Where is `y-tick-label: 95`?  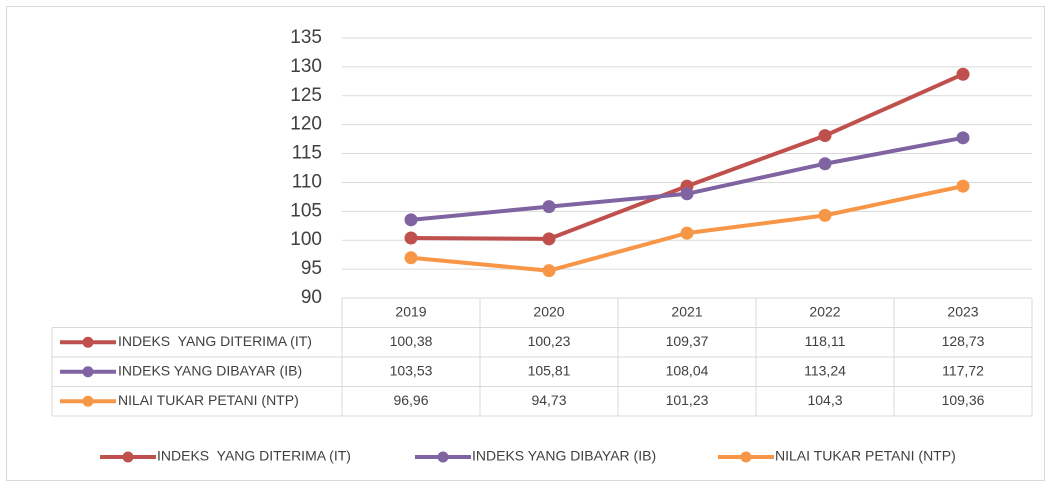 y-tick-label: 95 is located at coordinates (311, 268).